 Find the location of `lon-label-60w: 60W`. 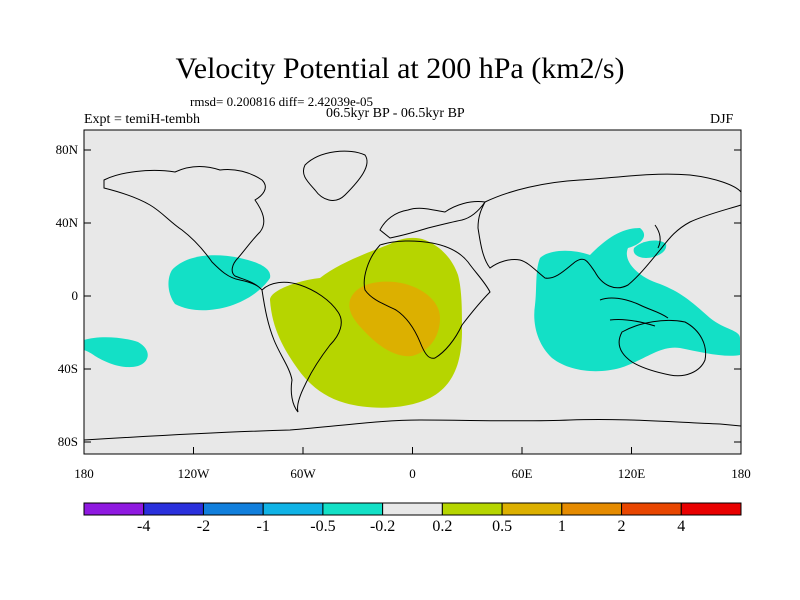

lon-label-60w: 60W is located at coordinates (303, 473).